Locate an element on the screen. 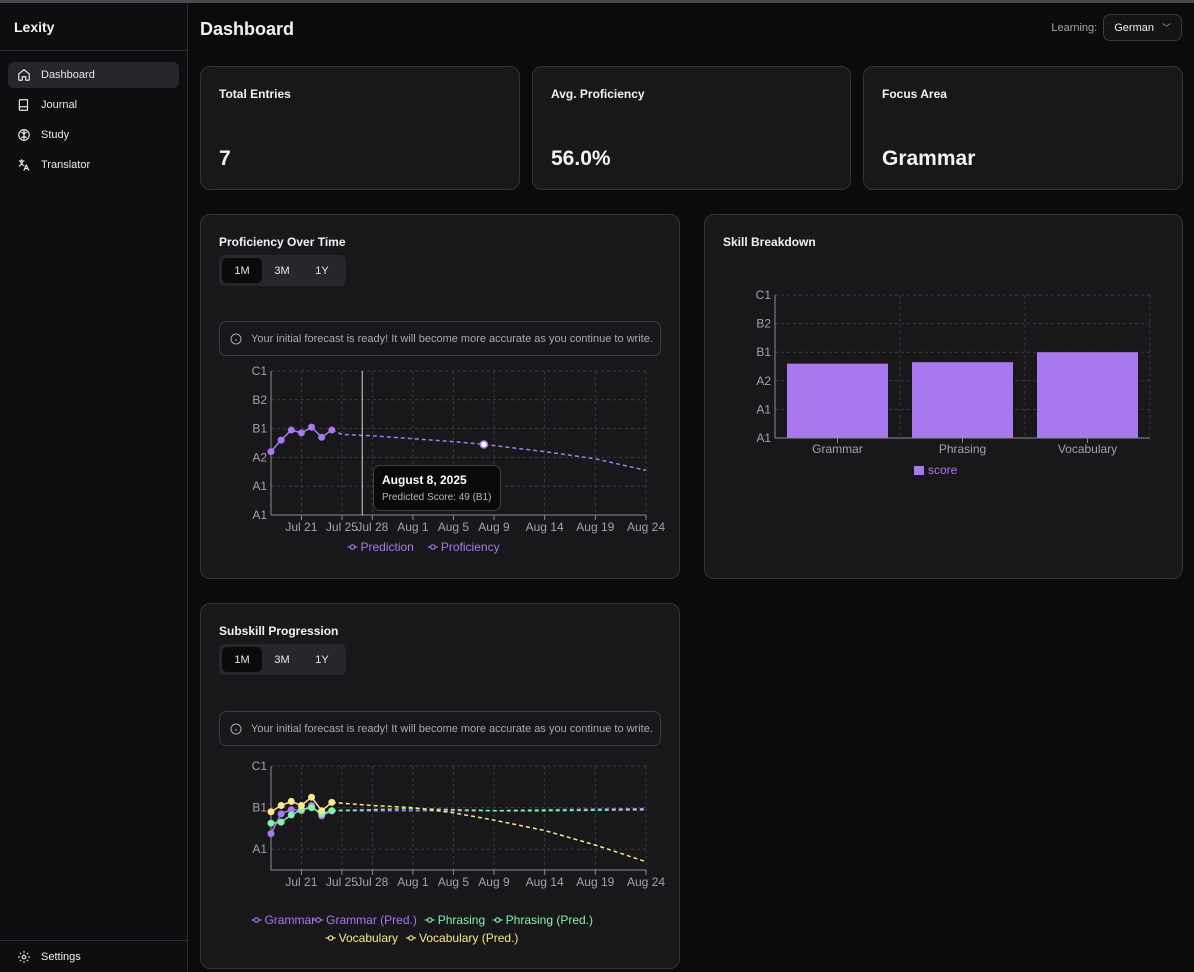 This screenshot has width=1194, height=972. sidebar-item-settings: Settings is located at coordinates (93, 956).